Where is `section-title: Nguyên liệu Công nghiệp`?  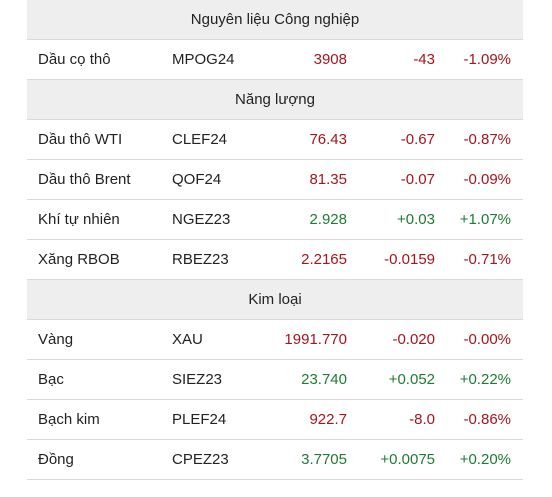 section-title: Nguyên liệu Công nghiệp is located at coordinates (275, 19).